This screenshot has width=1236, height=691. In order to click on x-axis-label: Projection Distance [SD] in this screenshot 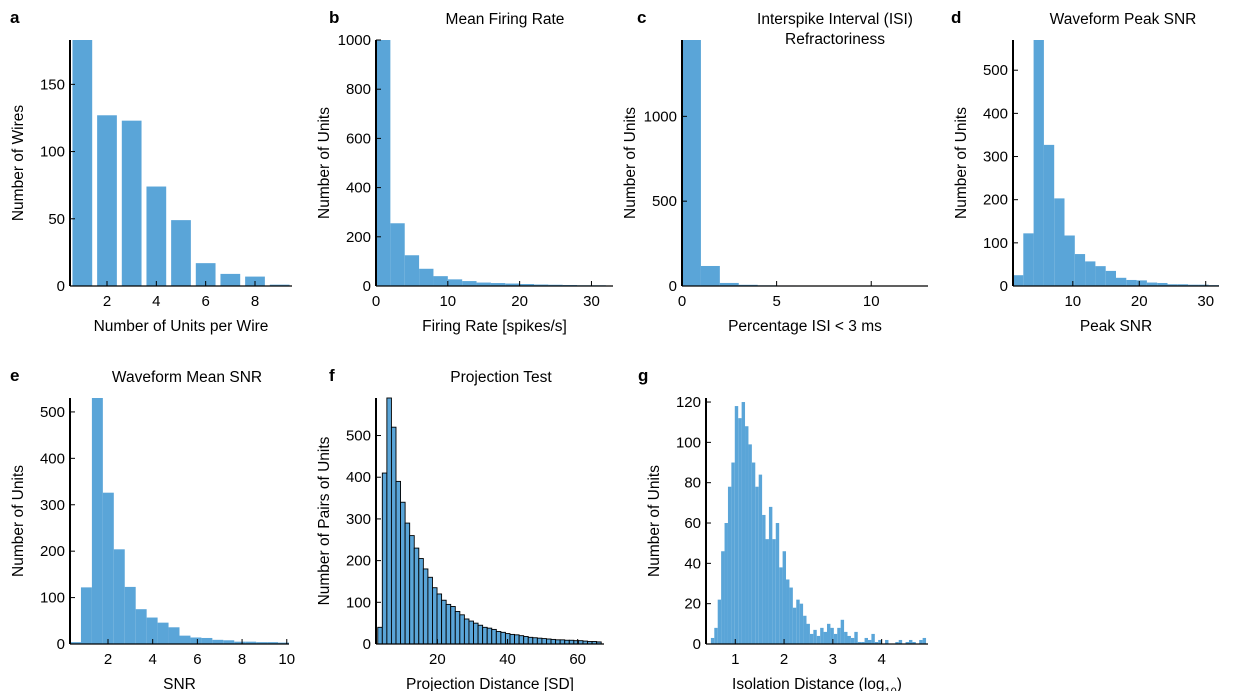, I will do `click(490, 683)`.